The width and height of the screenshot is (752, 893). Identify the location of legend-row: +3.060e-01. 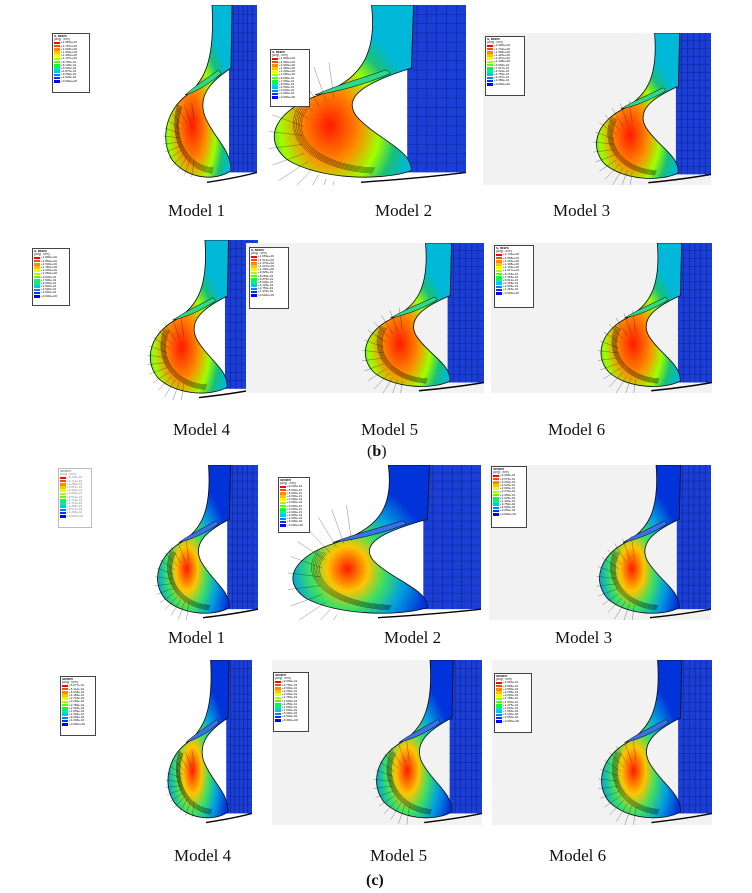
(513, 683).